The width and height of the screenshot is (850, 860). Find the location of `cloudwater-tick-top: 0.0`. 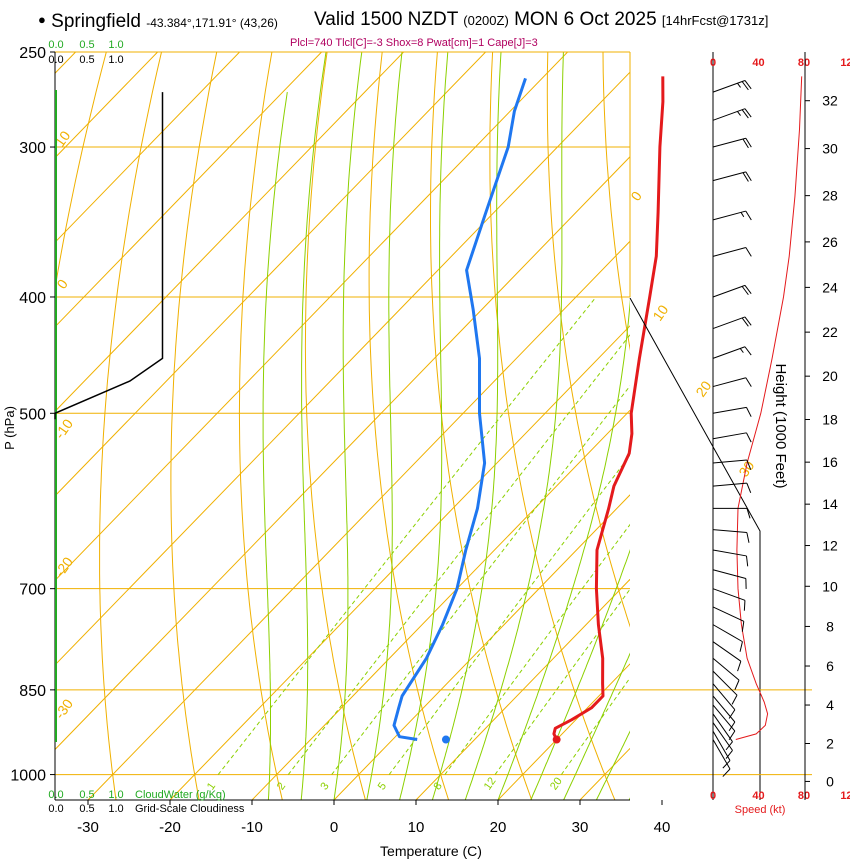

cloudwater-tick-top: 0.0 is located at coordinates (55, 45).